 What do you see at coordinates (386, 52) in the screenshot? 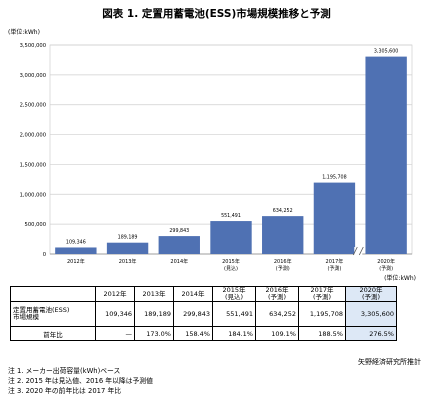
I see `data-label: 3,305,600` at bounding box center [386, 52].